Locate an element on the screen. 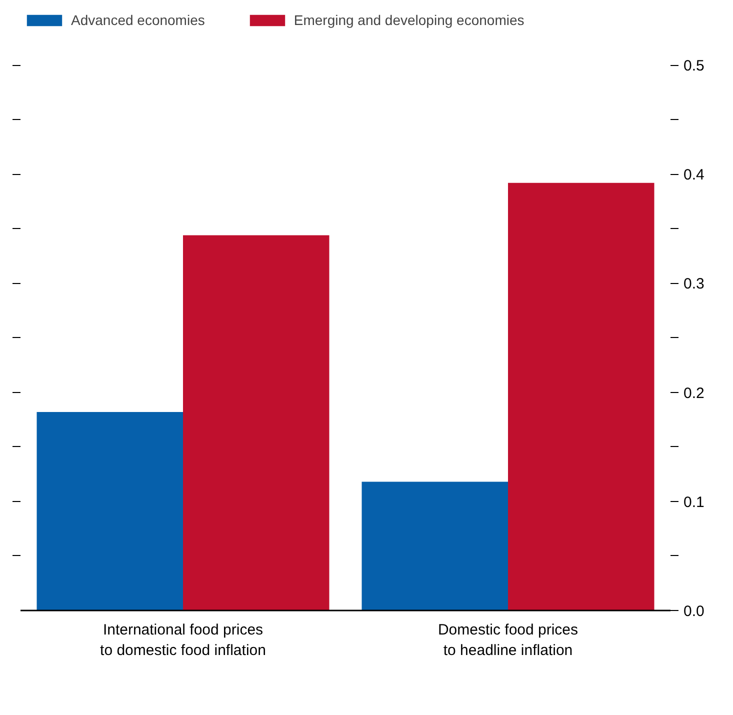  text: 0.0 is located at coordinates (694, 611).